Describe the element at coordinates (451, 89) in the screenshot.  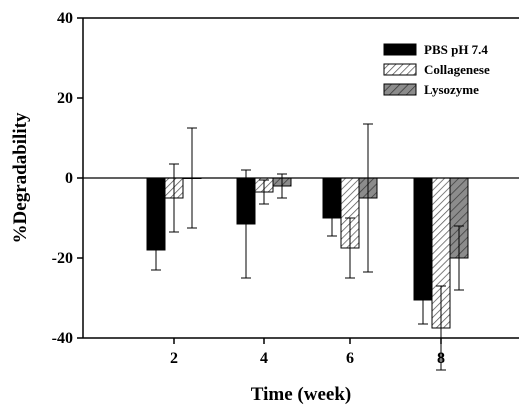
I see `legend-label: Lysozyme` at that location.